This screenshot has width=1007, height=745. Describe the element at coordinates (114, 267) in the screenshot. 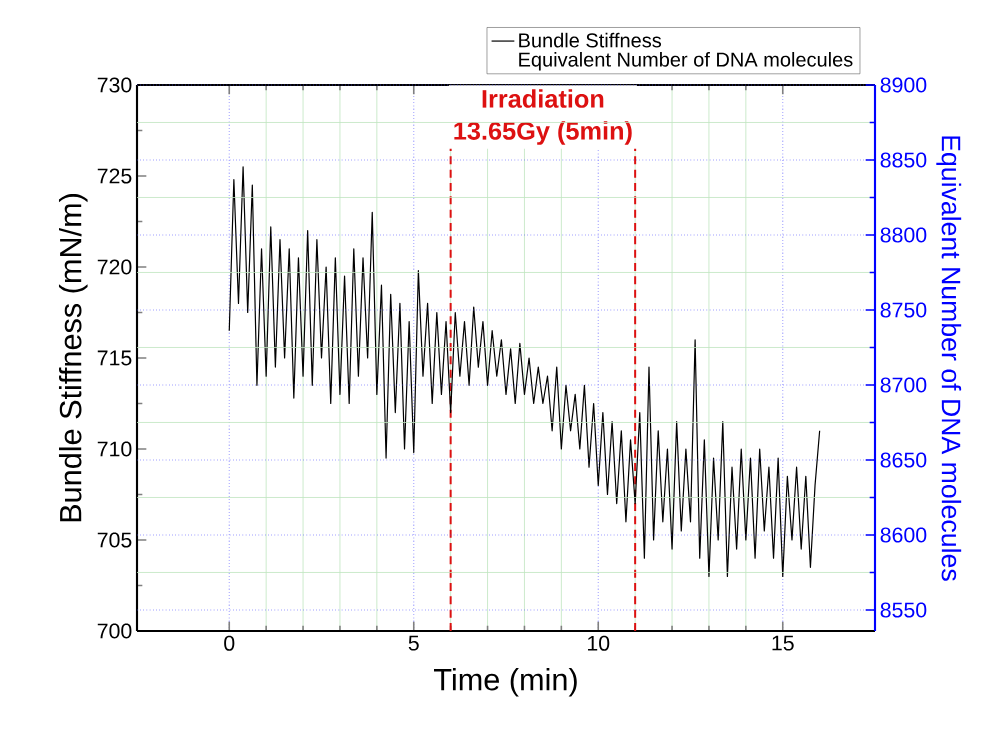

I see `y-tick-label: 720` at that location.